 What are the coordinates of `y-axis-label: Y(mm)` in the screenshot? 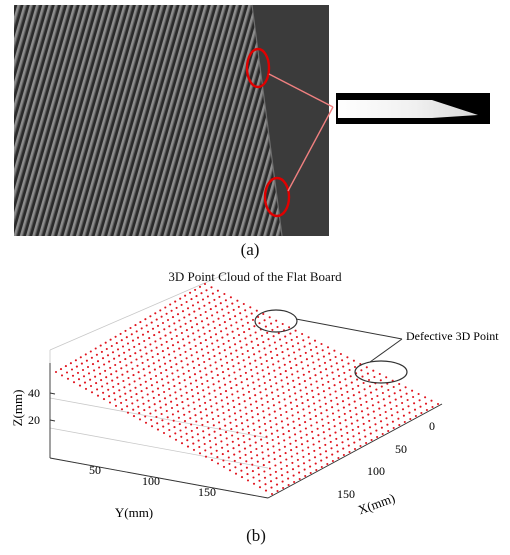 It's located at (134, 512).